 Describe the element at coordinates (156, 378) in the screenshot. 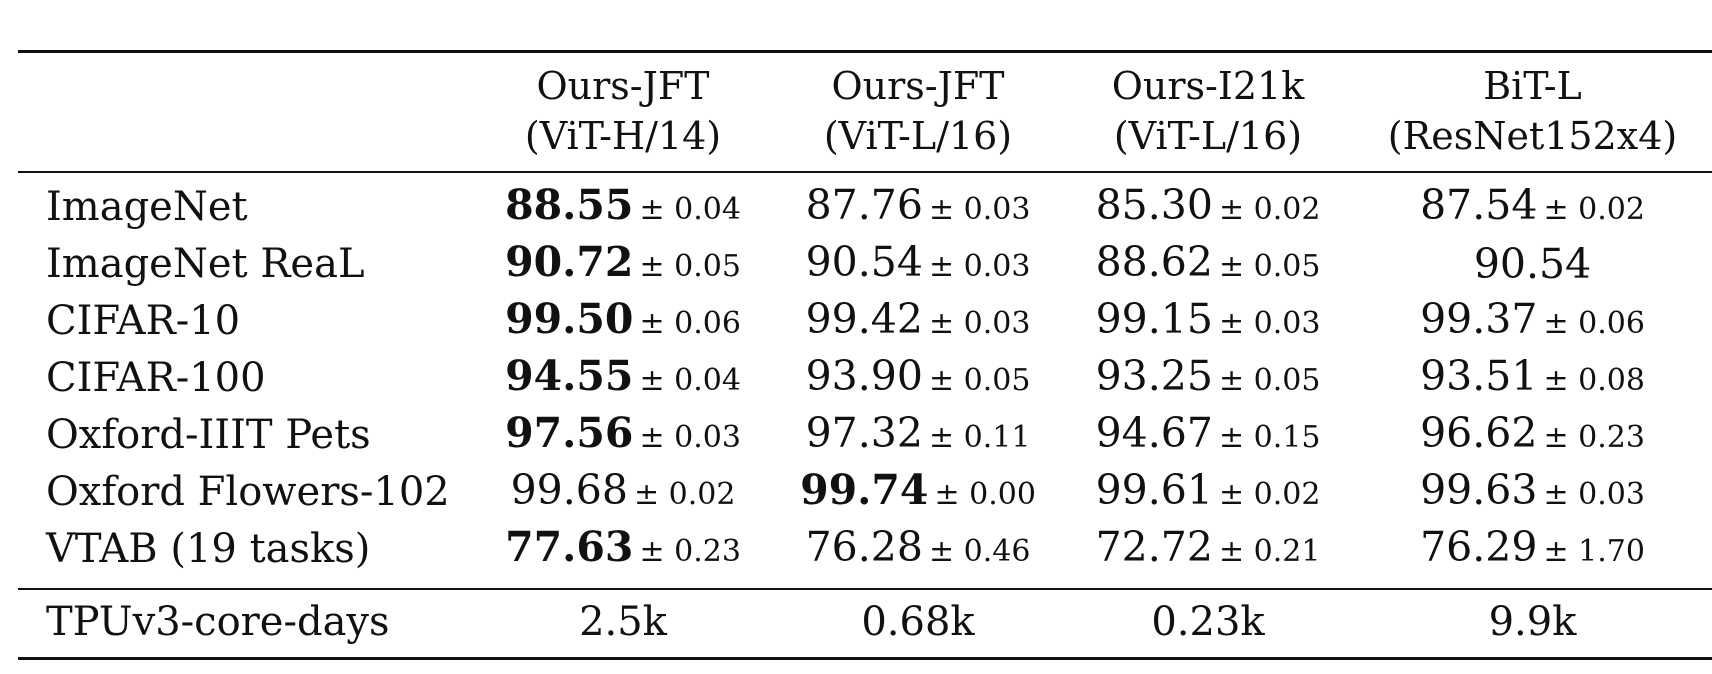

I see `row-label: CIFAR-100` at that location.